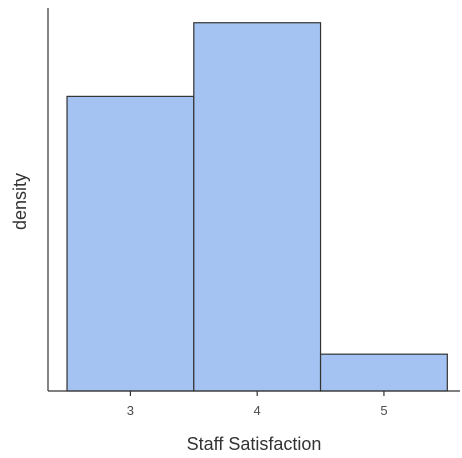 The image size is (462, 458). Describe the element at coordinates (20, 201) in the screenshot. I see `y-axis-title: density` at that location.